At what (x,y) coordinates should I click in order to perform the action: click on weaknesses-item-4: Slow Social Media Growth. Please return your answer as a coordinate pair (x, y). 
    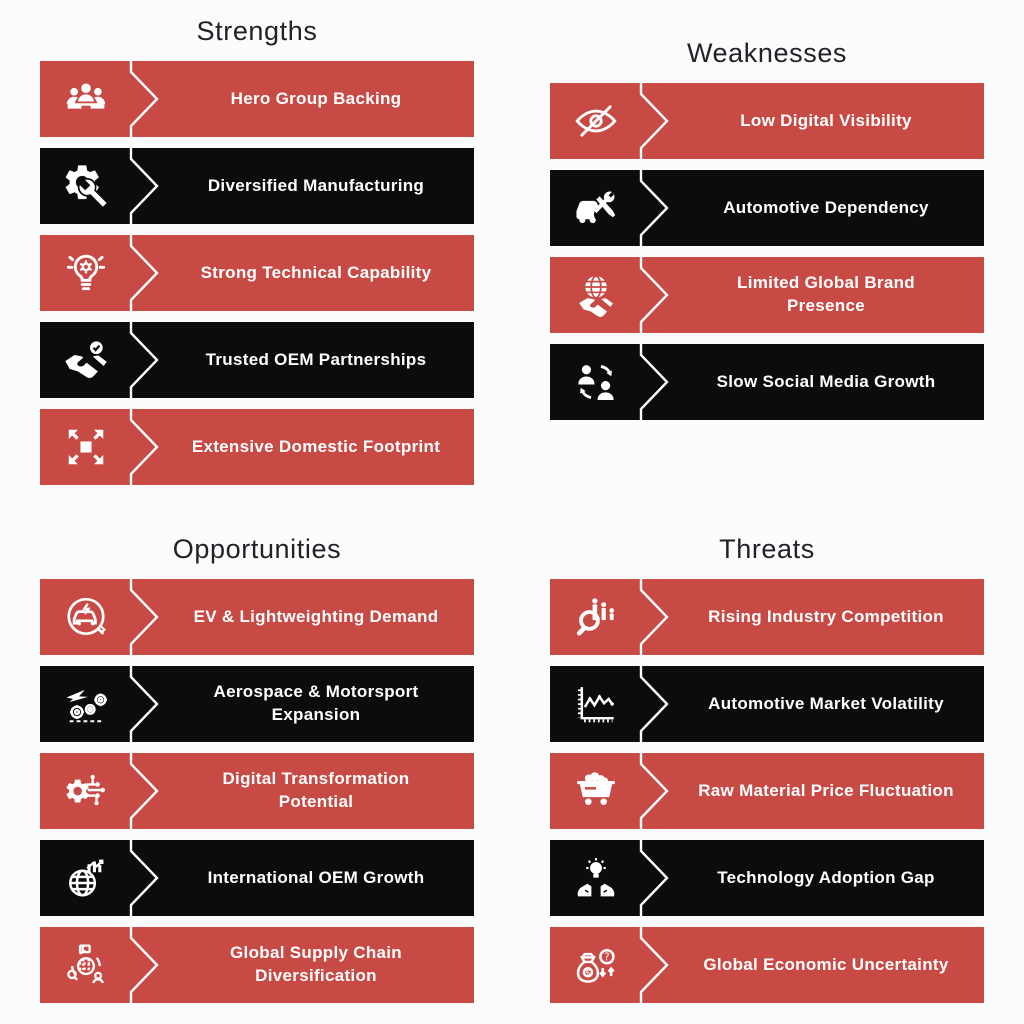
    Looking at the image, I should click on (767, 382).